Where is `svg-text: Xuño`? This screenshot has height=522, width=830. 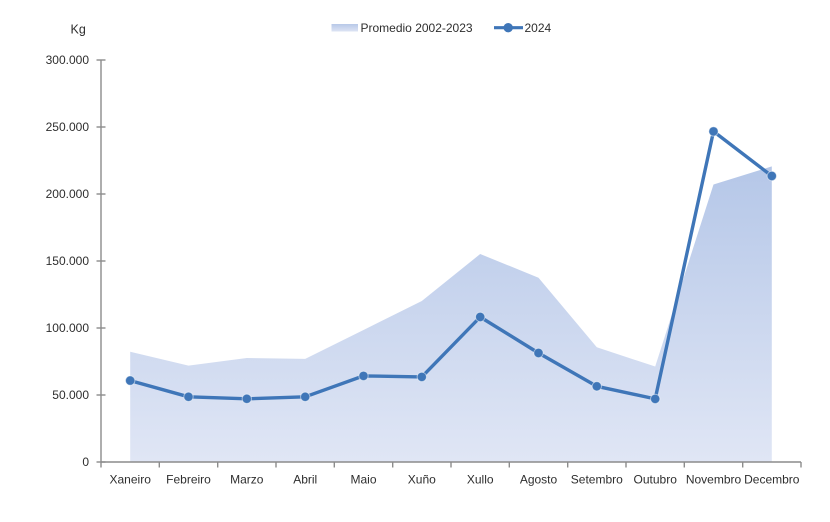
svg-text: Xuño is located at coordinates (422, 480).